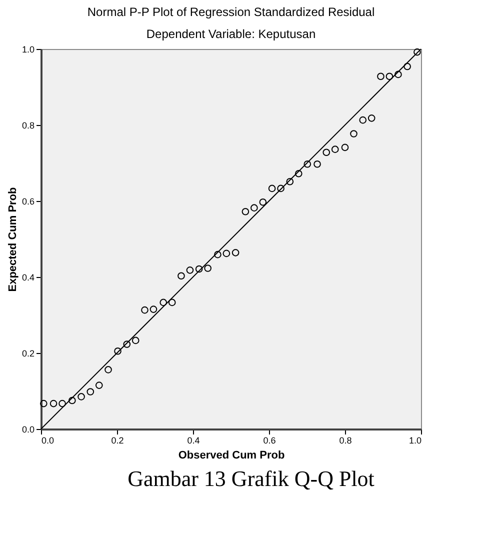 Image resolution: width=480 pixels, height=546 pixels. Describe the element at coordinates (251, 478) in the screenshot. I see `text: Gambar 13 Grafik Q-Q Plot` at that location.